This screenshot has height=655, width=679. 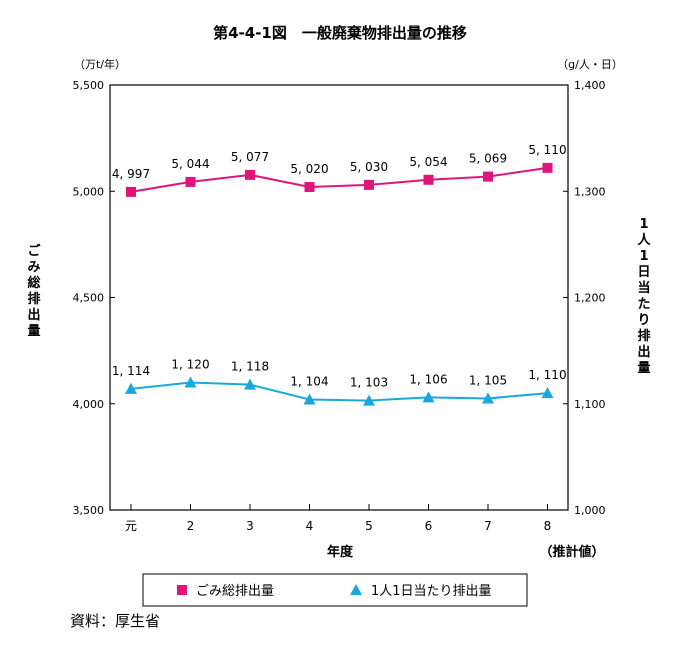 I want to click on data-label: 1, 104, so click(x=309, y=382).